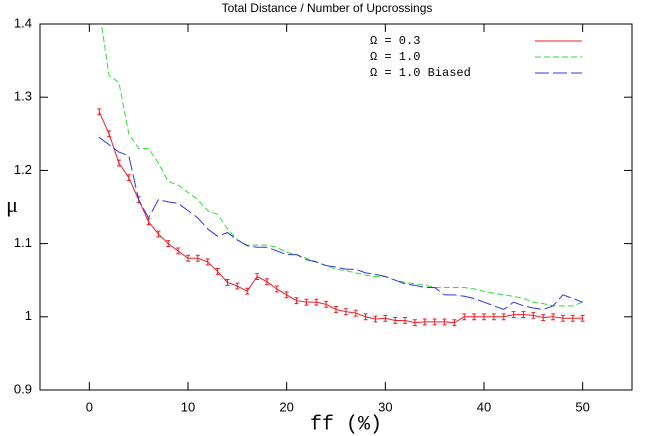  Describe the element at coordinates (89, 406) in the screenshot. I see `x-tick-label: 0` at that location.